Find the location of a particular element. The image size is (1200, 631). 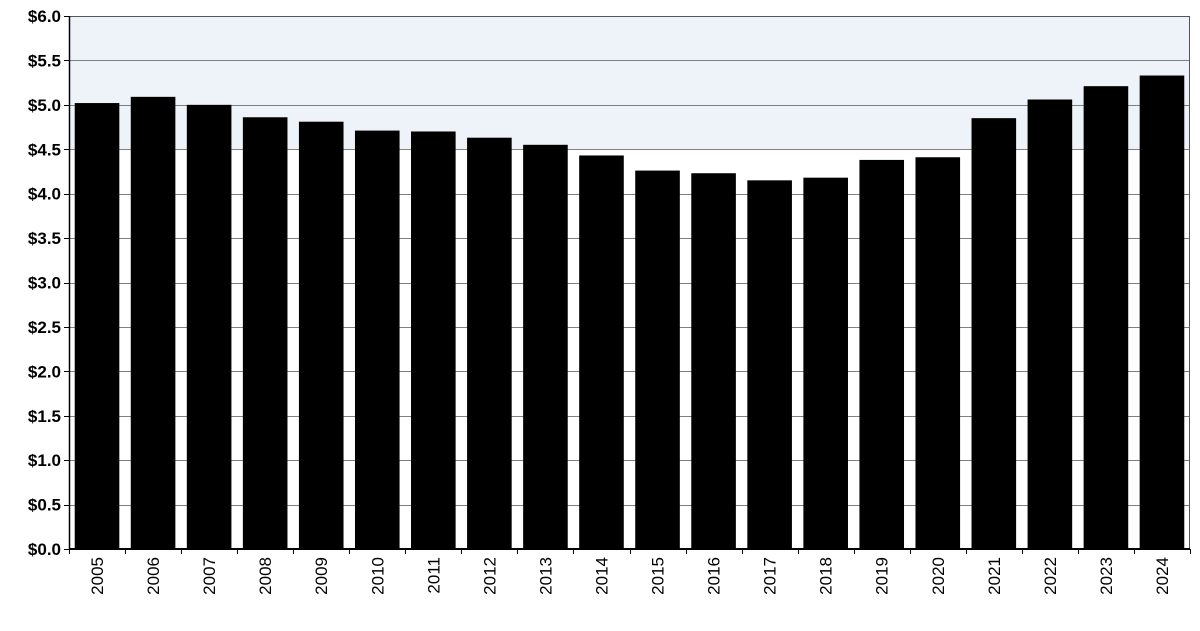

x-tick-label: 2021 is located at coordinates (994, 576).